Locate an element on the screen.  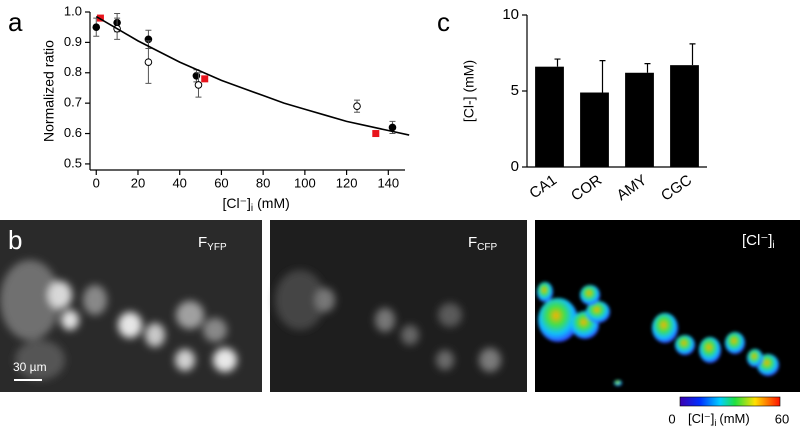
x-tick-label: AMY is located at coordinates (632, 188).